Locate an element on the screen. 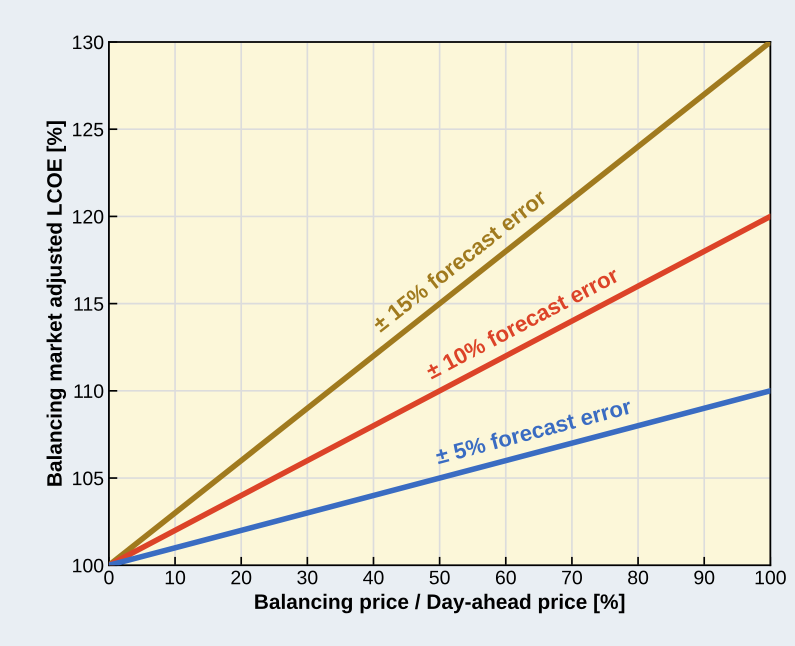  x-tick-label: 40 is located at coordinates (373, 577).